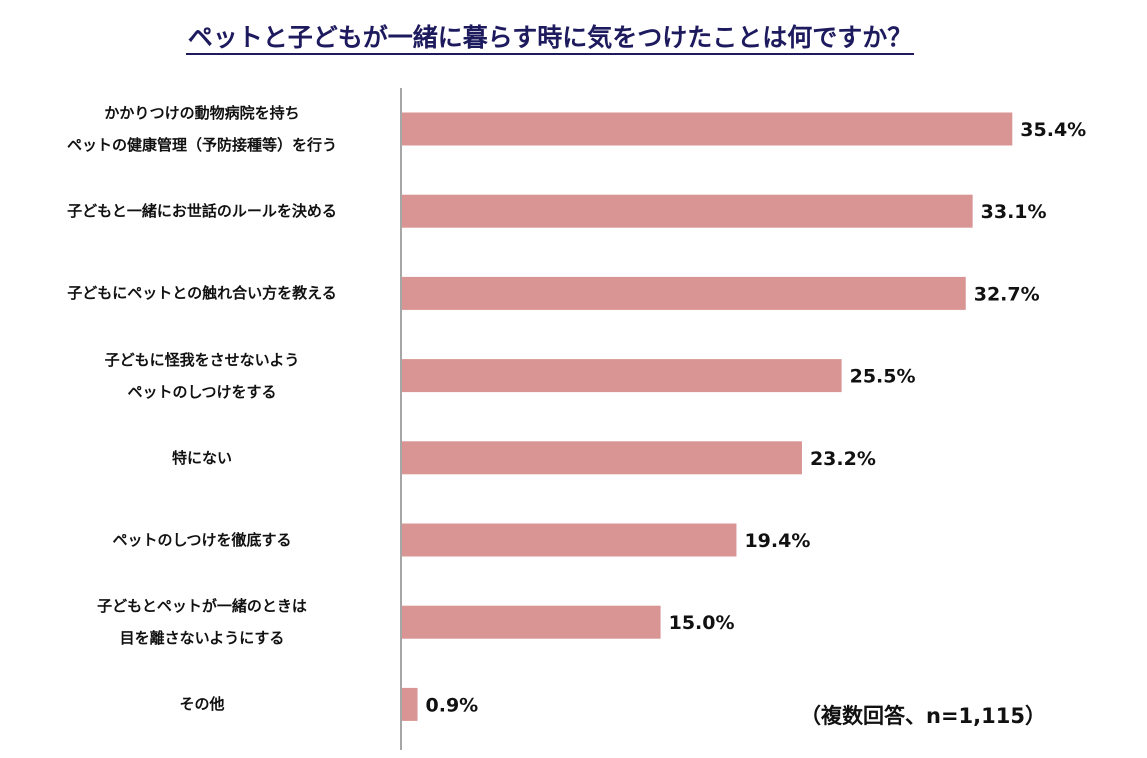 Image resolution: width=1147 pixels, height=758 pixels. What do you see at coordinates (1007, 294) in the screenshot?
I see `data-label: 32.7%` at bounding box center [1007, 294].